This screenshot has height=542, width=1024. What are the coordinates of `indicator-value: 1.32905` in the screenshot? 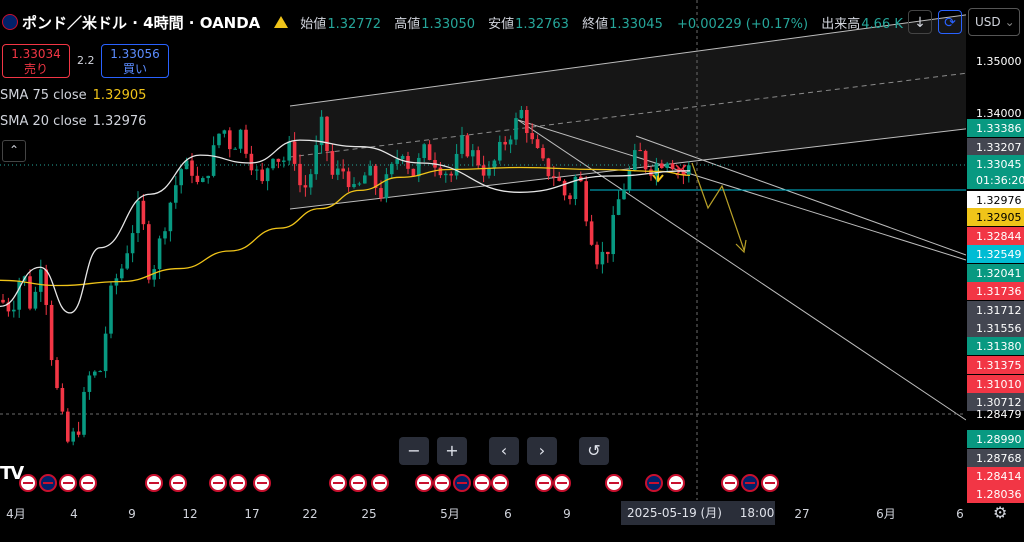 It's located at (119, 95).